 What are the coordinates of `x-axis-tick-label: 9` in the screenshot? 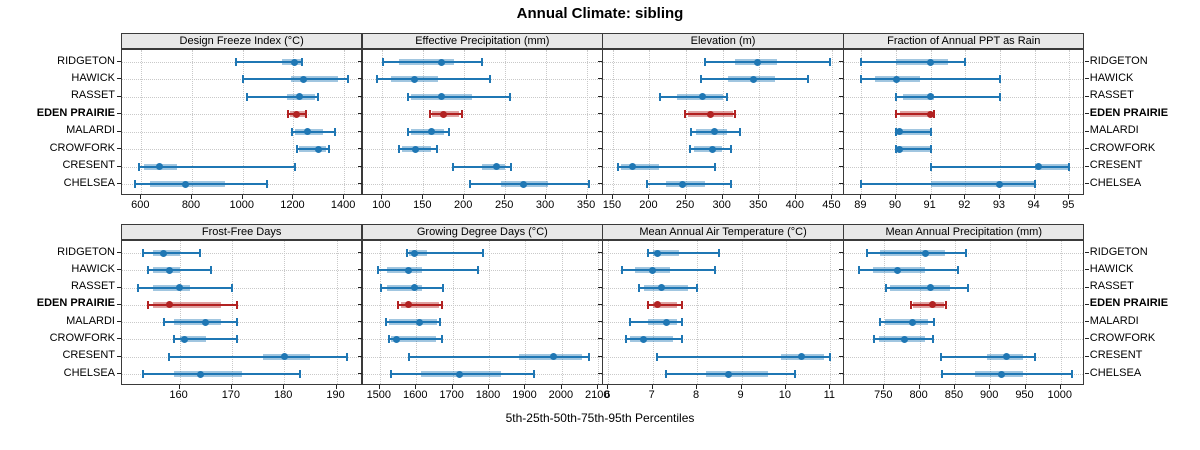 It's located at (740, 395).